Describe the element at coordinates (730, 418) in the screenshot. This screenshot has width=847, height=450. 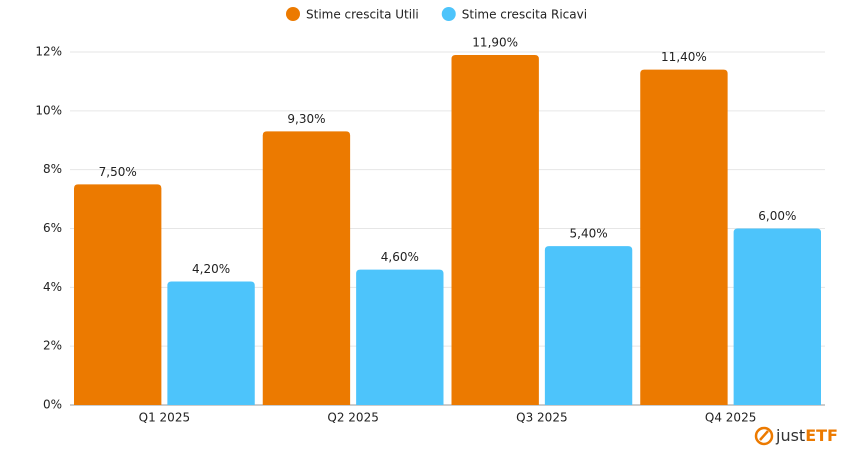
I see `x-tick-label: Q4 2025` at that location.